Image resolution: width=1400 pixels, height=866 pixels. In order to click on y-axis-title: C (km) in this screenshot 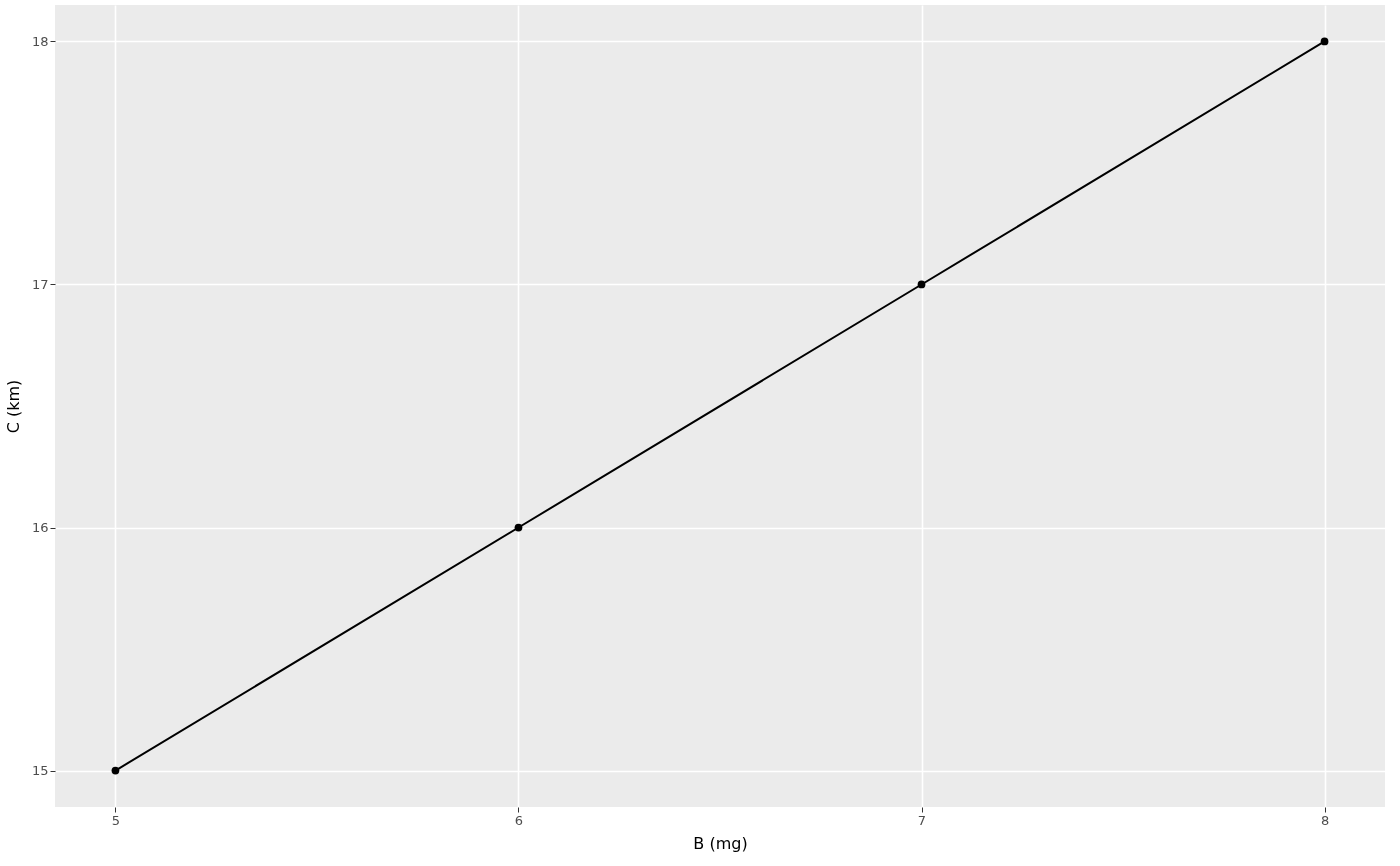, I will do `click(13, 406)`.